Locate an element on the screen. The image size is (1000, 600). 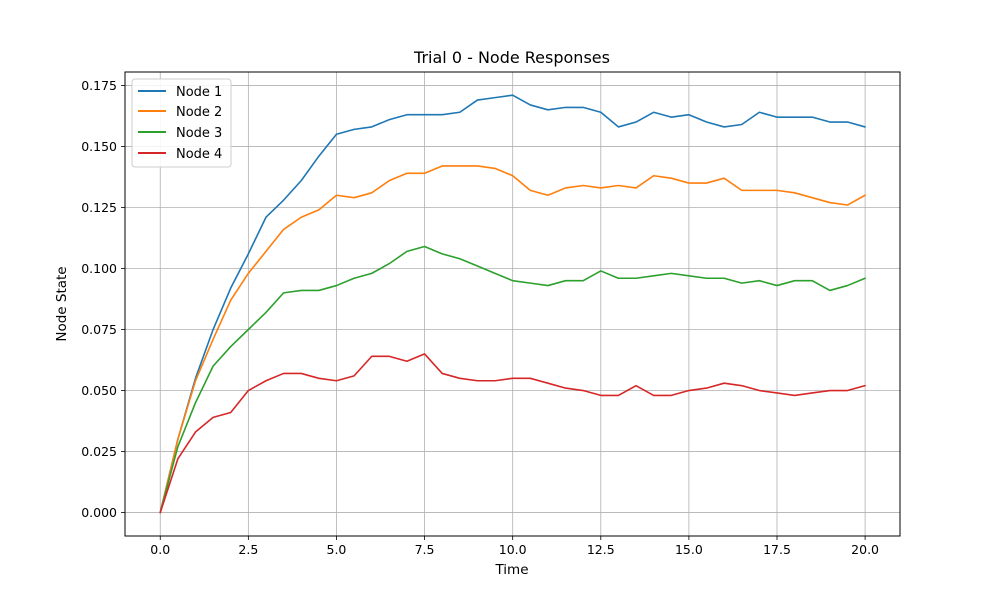
x-axis-title: Time is located at coordinates (511, 570).